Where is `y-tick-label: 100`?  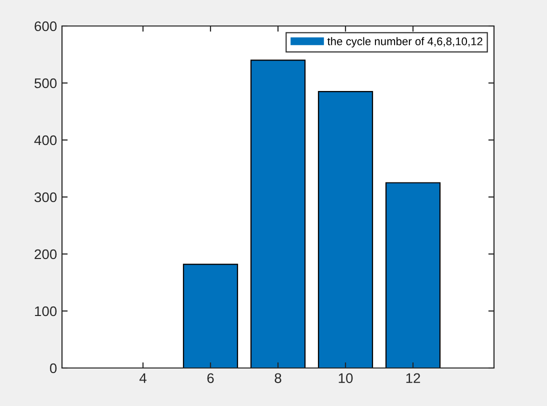
y-tick-label: 100 is located at coordinates (46, 311).